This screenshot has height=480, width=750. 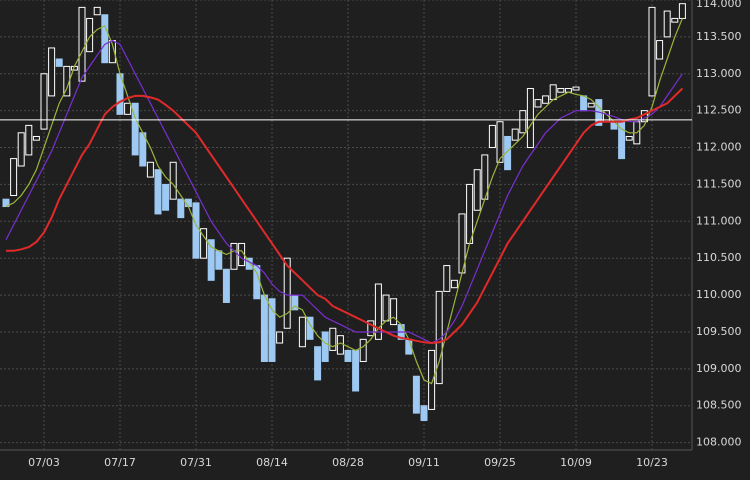 What do you see at coordinates (272, 462) in the screenshot?
I see `x-tick-label: 08/14` at bounding box center [272, 462].